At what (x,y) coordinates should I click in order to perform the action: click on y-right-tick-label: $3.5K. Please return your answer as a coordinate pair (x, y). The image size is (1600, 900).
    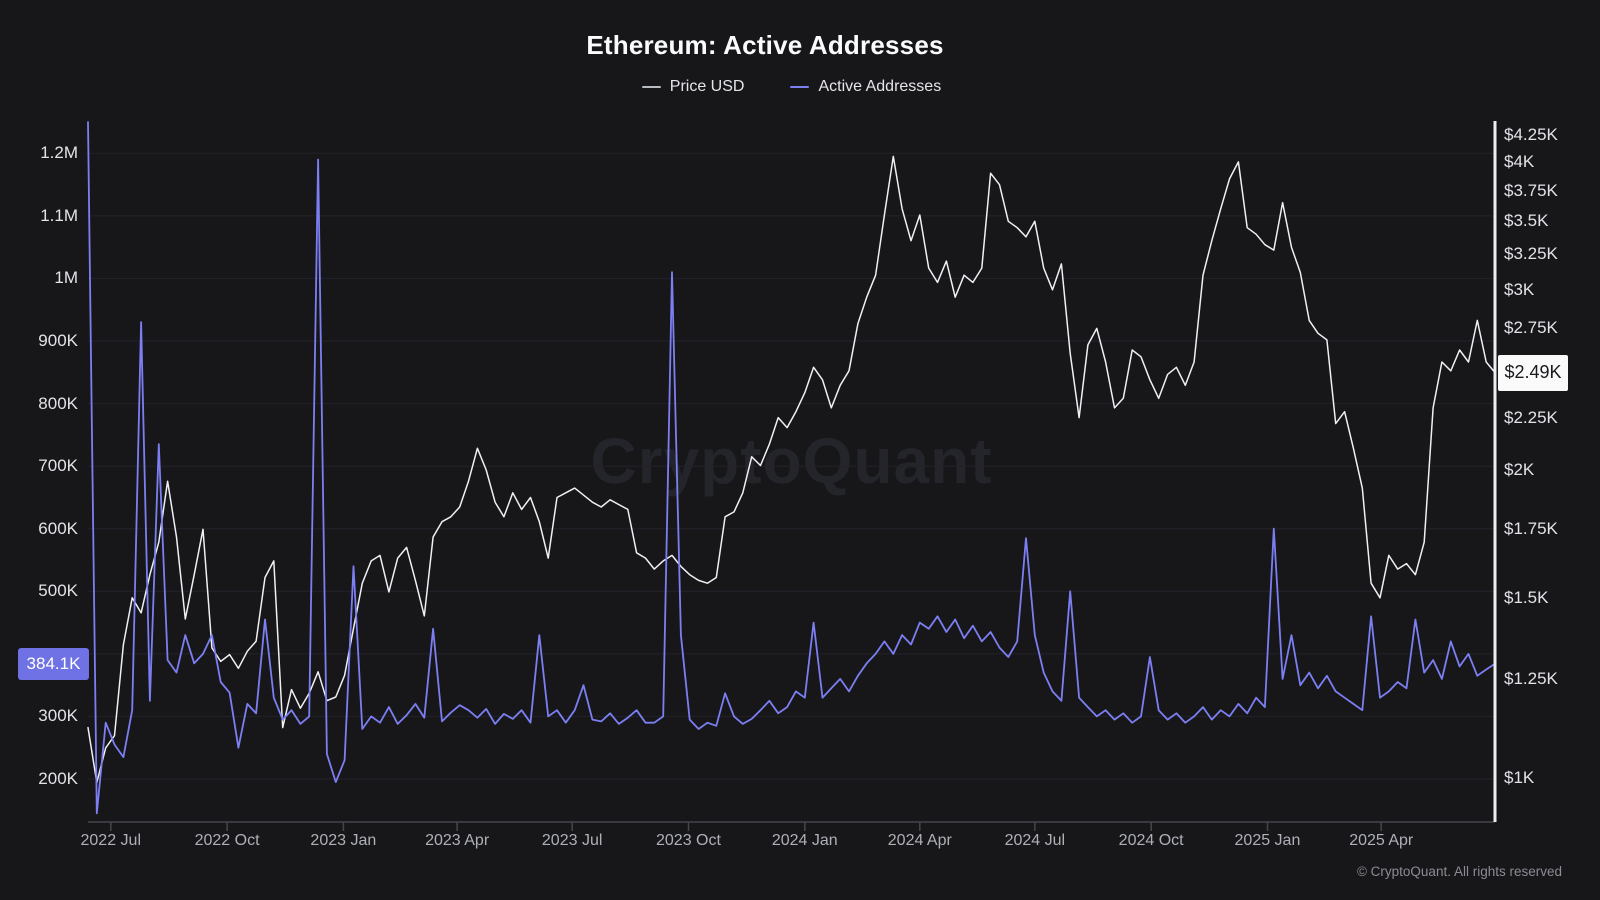
    Looking at the image, I should click on (1526, 221).